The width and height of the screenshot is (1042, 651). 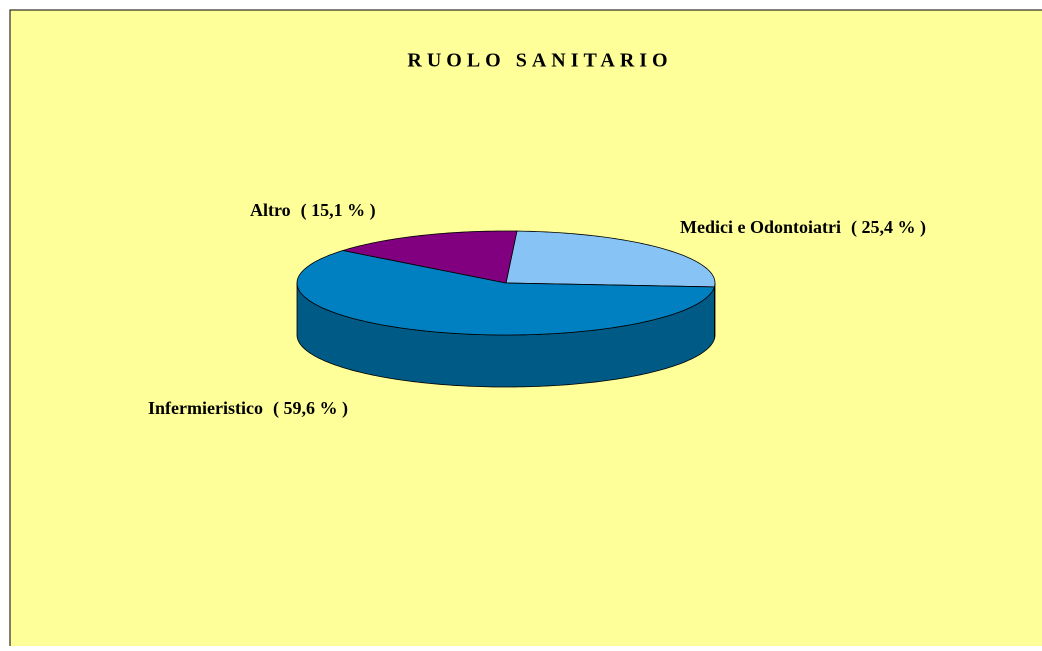 I want to click on value-label: ( 59,6 % ), so click(x=310, y=408).